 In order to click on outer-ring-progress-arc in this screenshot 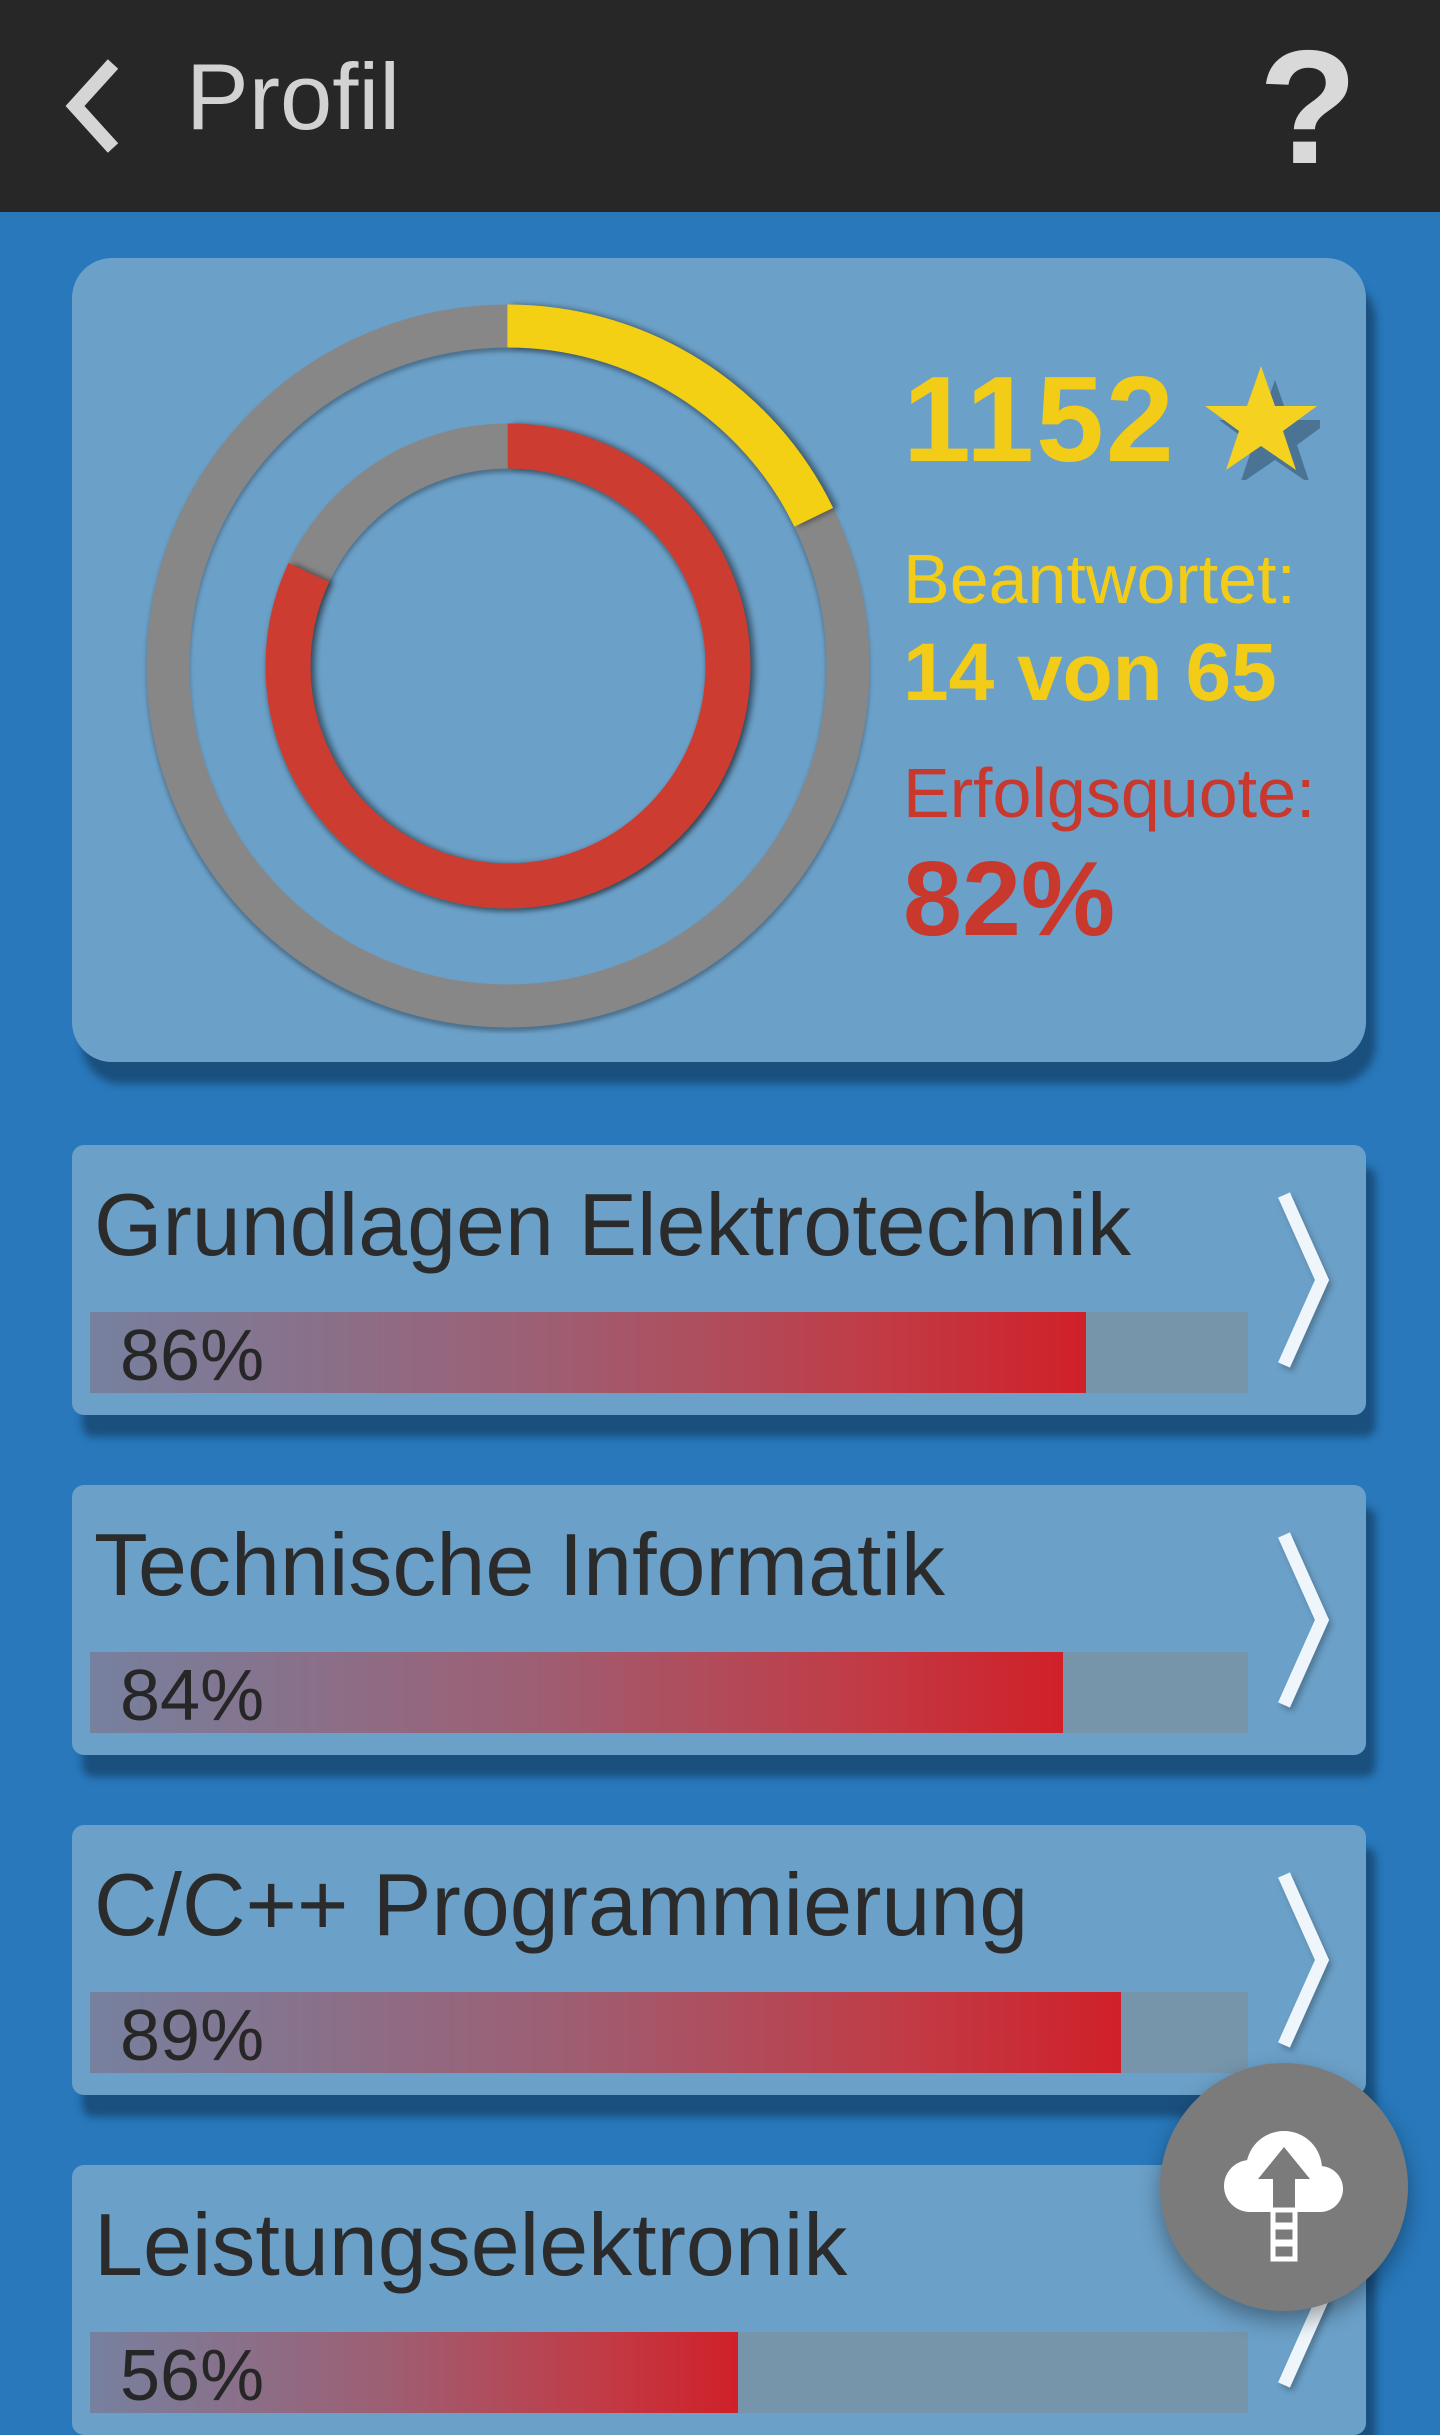, I will do `click(508, 666)`.